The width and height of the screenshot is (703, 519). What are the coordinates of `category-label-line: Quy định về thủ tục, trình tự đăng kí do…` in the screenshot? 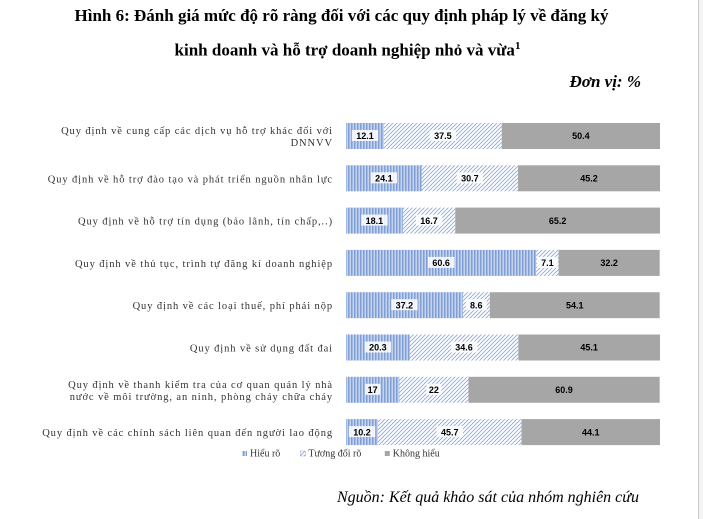 It's located at (204, 264).